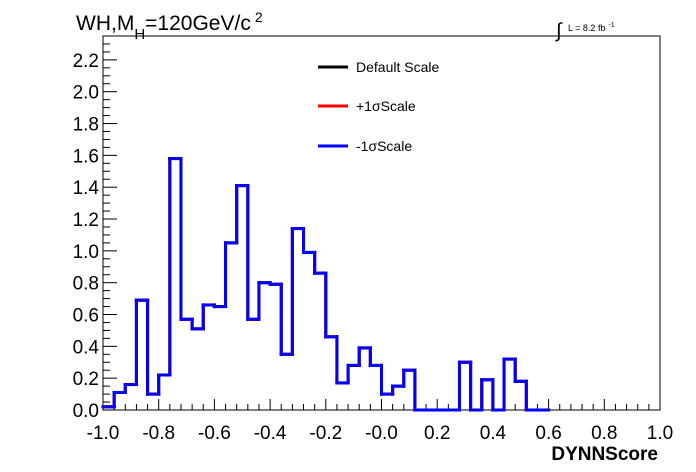 This screenshot has width=696, height=472. What do you see at coordinates (86, 93) in the screenshot?
I see `y-tick-label: 2.0` at bounding box center [86, 93].